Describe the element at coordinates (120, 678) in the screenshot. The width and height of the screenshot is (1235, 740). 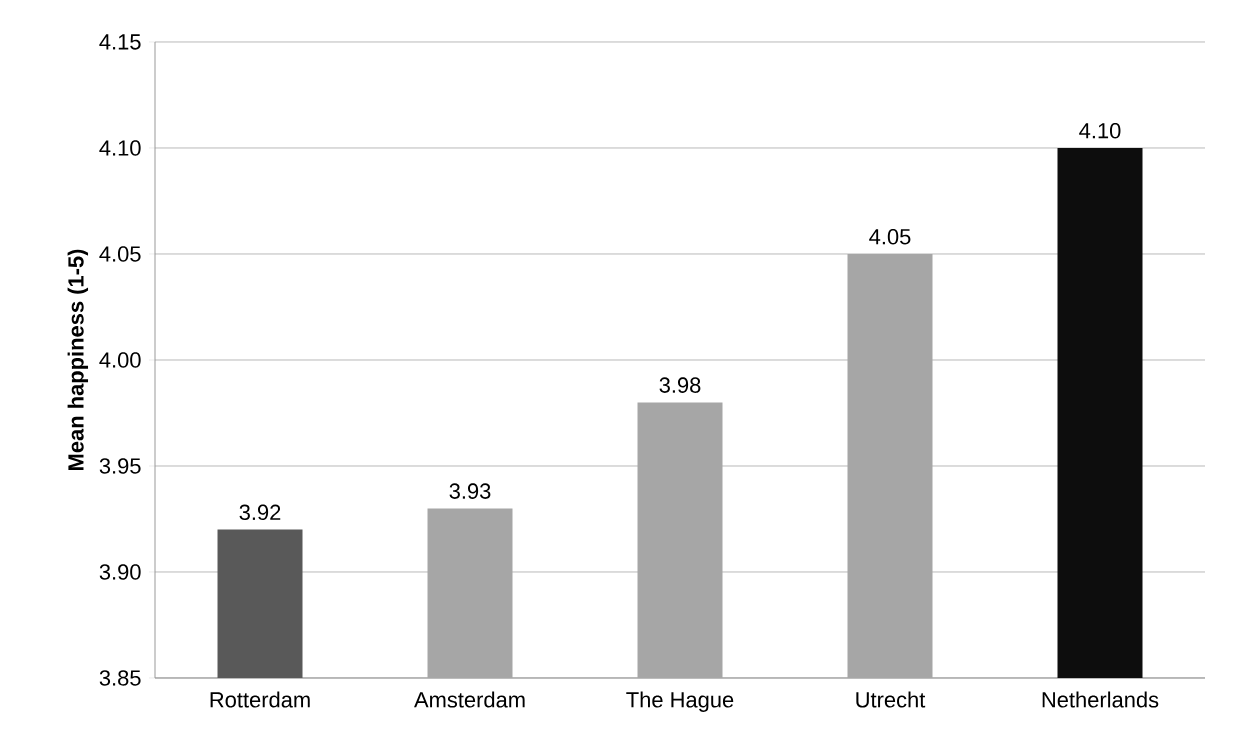
I see `y-tick-label: 3.85` at that location.